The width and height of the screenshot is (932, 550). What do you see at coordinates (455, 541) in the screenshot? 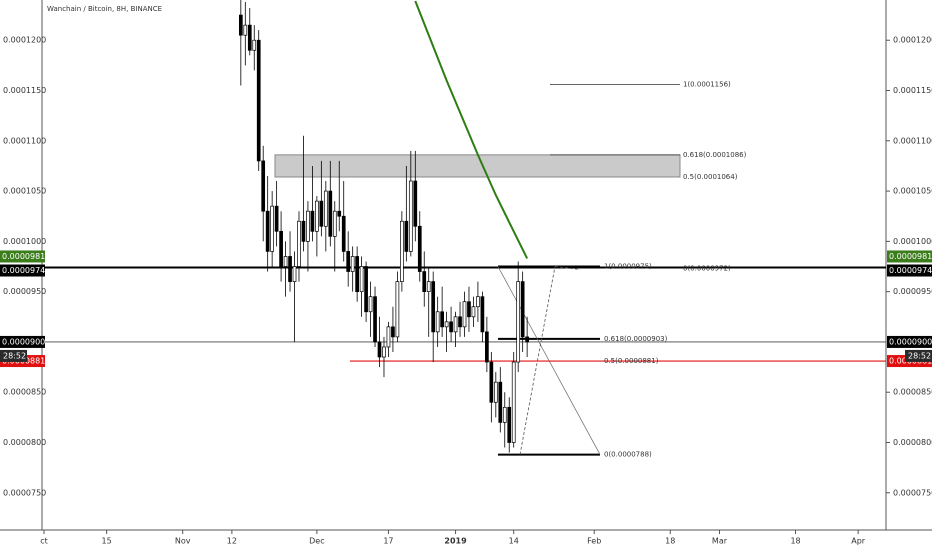
I see `x-tick-label: 2019` at bounding box center [455, 541].